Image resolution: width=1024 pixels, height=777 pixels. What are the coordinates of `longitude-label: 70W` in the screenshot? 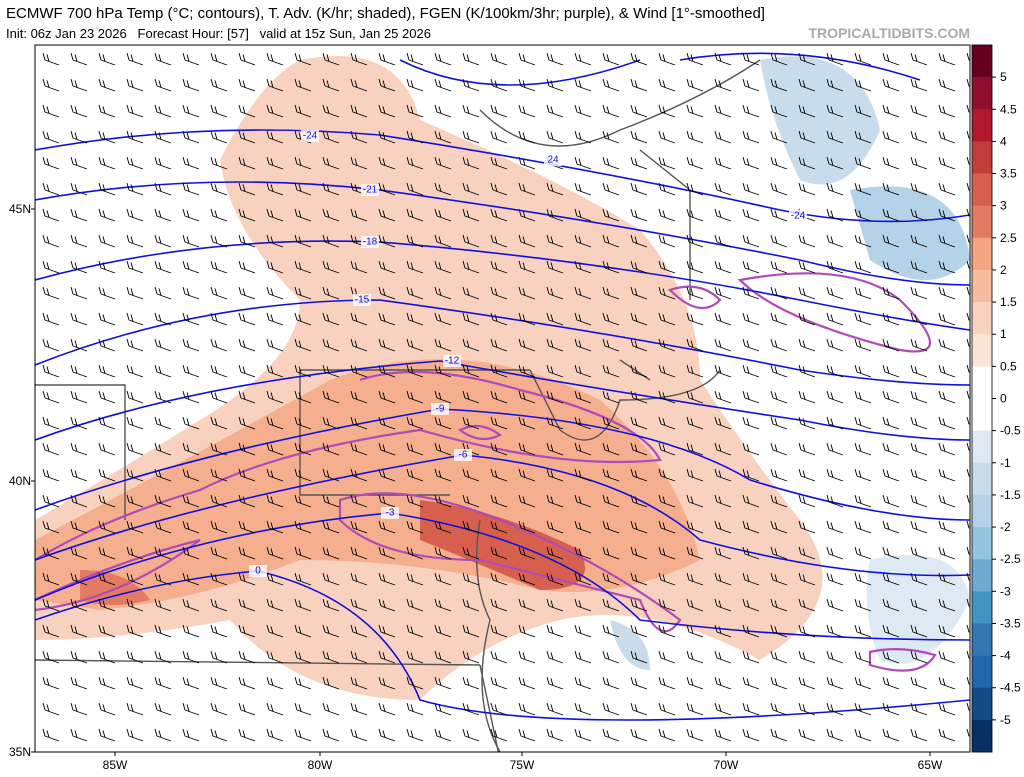 It's located at (726, 765).